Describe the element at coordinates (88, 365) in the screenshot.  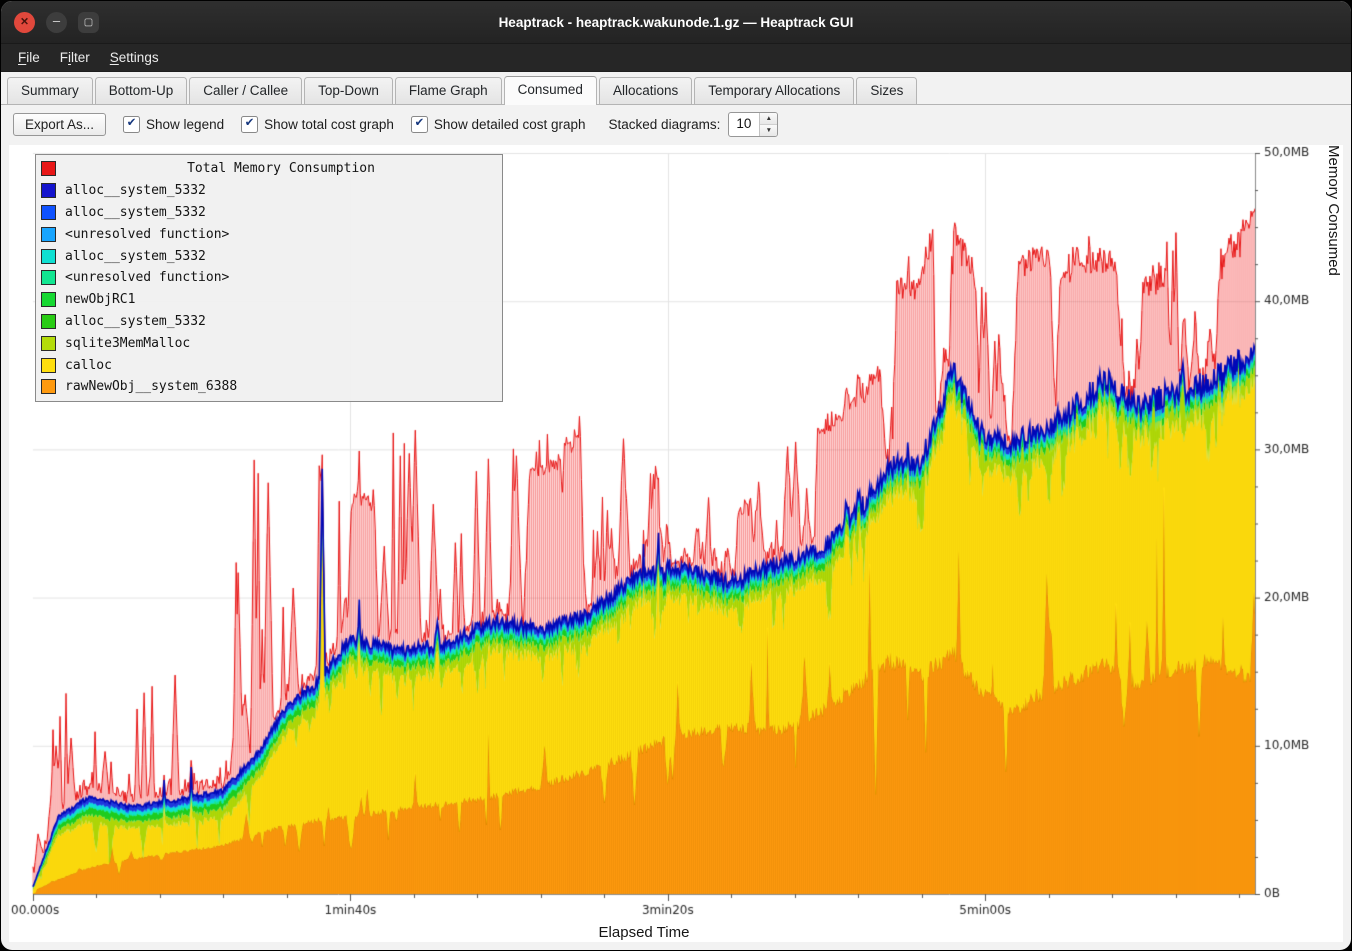
I see `legend-label: calloc` at that location.